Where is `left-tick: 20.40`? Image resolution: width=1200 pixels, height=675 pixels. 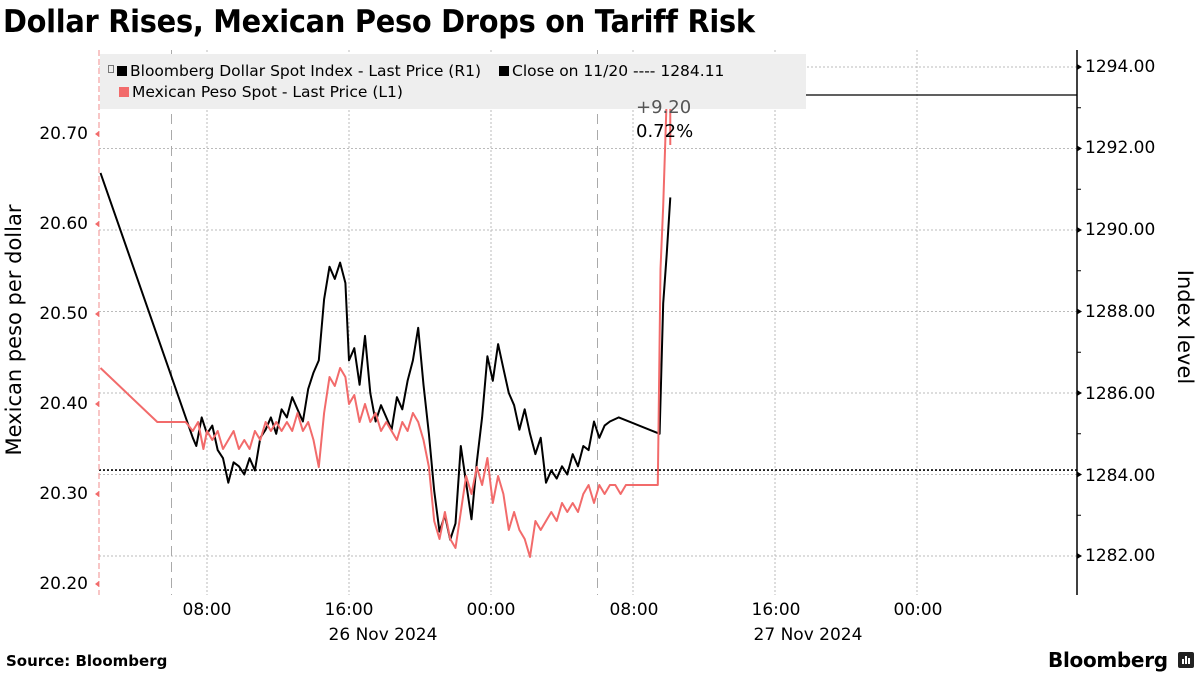 left-tick: 20.40 is located at coordinates (63, 404).